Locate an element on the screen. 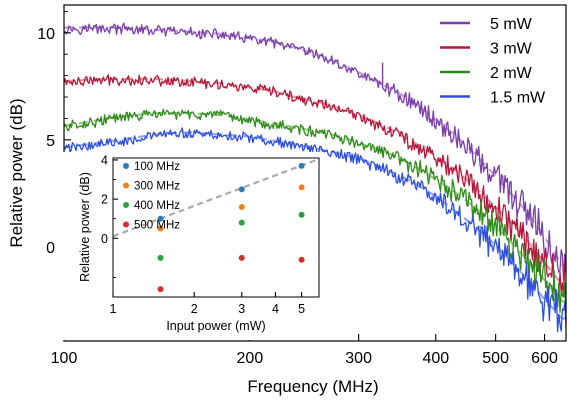 Image resolution: width=570 pixels, height=407 pixels. main-x-tick-label-500: 500 is located at coordinates (495, 358).